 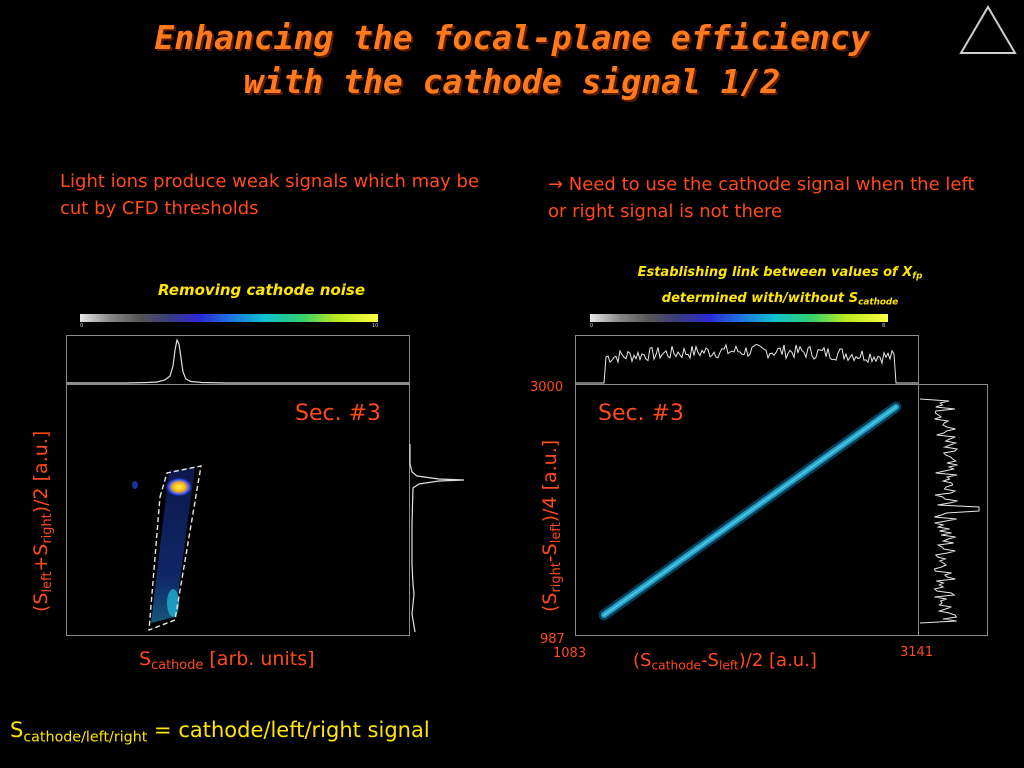 What do you see at coordinates (570, 653) in the screenshot?
I see `right-x-left-value: 1083` at bounding box center [570, 653].